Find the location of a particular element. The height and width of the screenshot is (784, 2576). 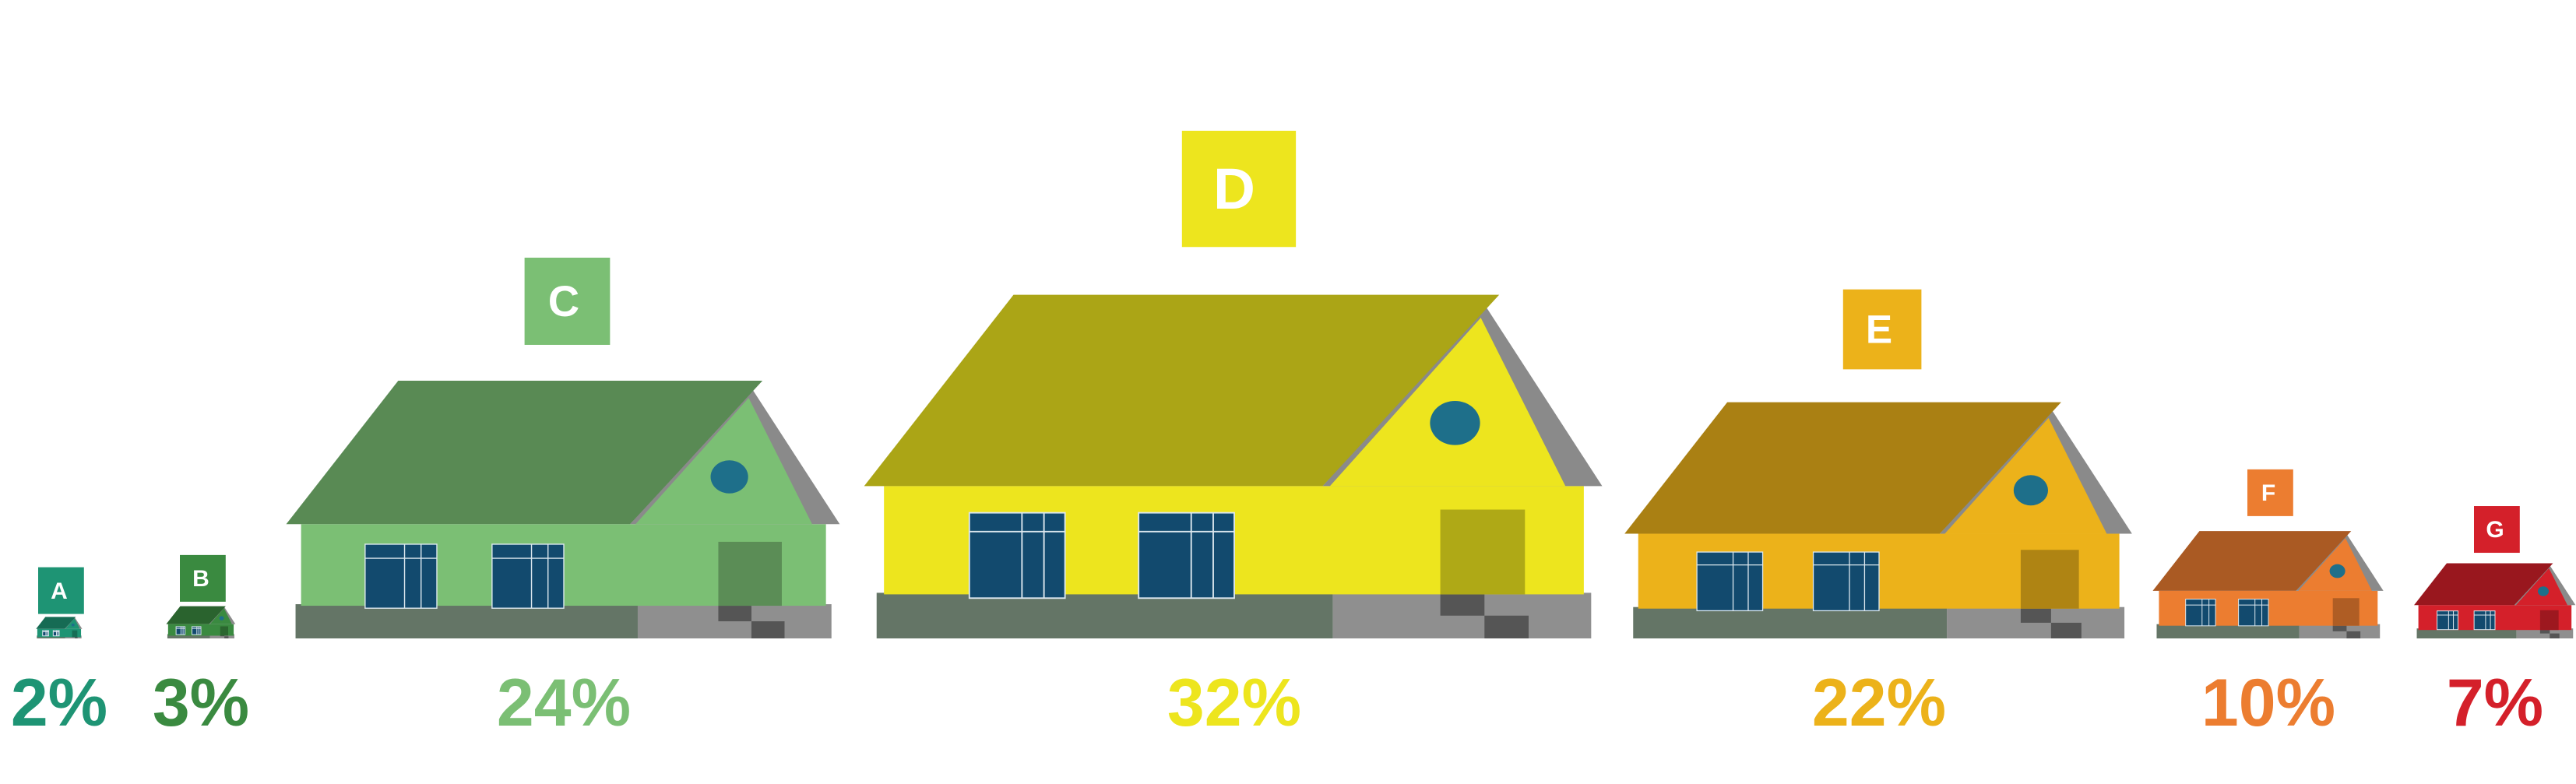

category-text: C is located at coordinates (563, 300).